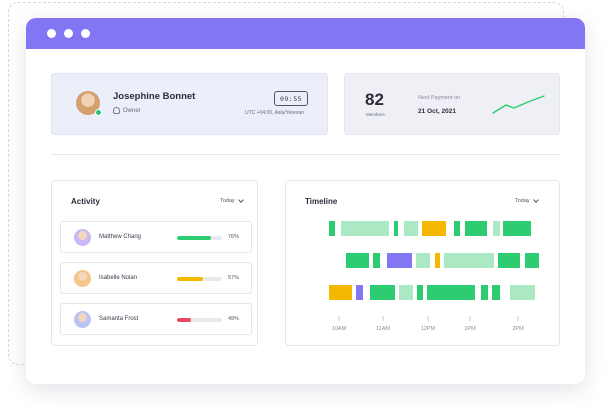 The width and height of the screenshot is (615, 416). What do you see at coordinates (240, 200) in the screenshot?
I see `chevron-down-icon` at bounding box center [240, 200].